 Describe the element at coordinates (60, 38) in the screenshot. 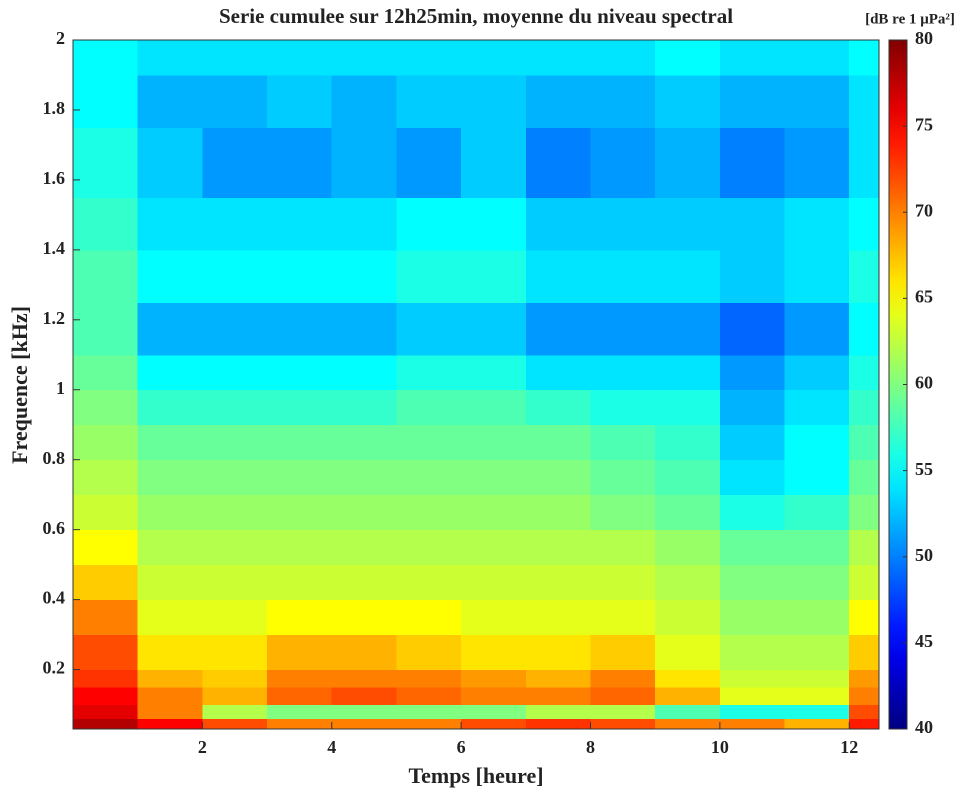

I see `y-tick-label: 2` at that location.